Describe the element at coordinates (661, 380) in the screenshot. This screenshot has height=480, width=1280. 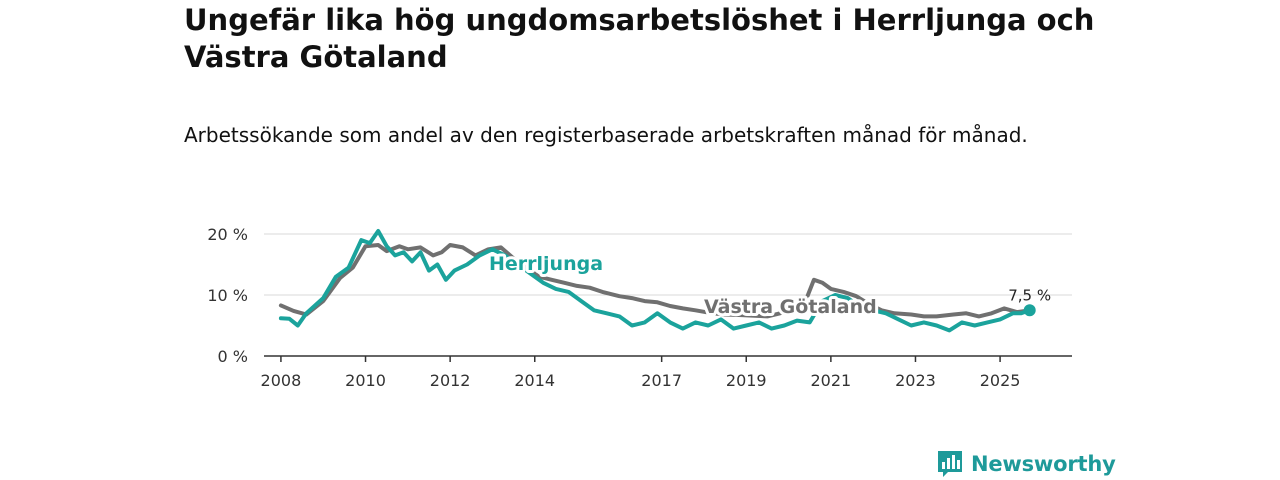
I see `x-tick-label-2017: 2017` at that location.